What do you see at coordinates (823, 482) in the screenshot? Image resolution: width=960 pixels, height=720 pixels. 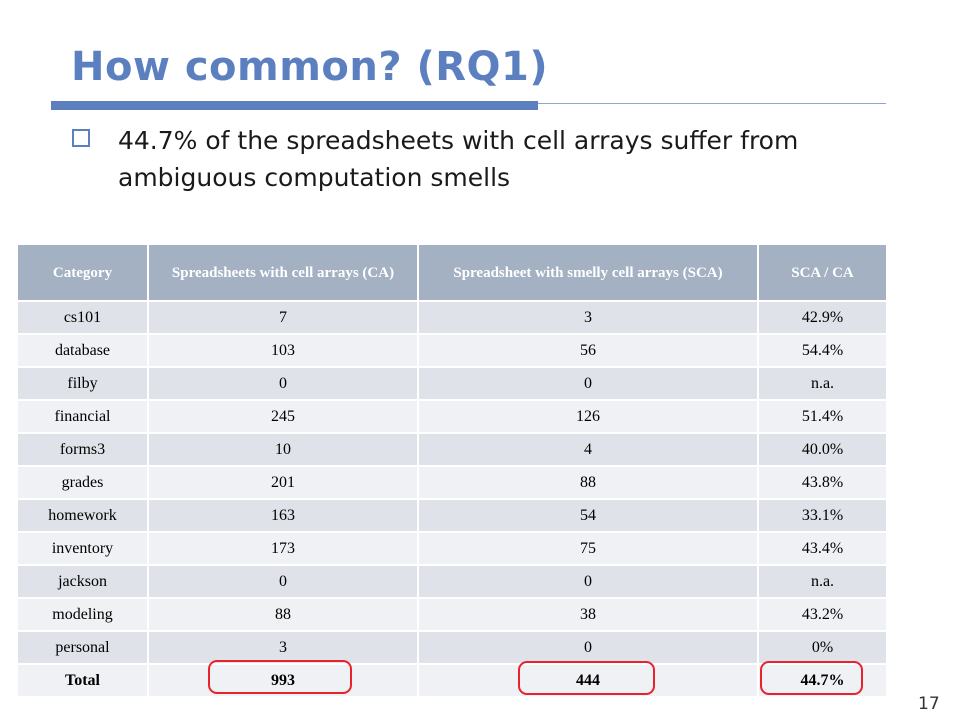 I see `cell-ratio: 43.8%` at bounding box center [823, 482].